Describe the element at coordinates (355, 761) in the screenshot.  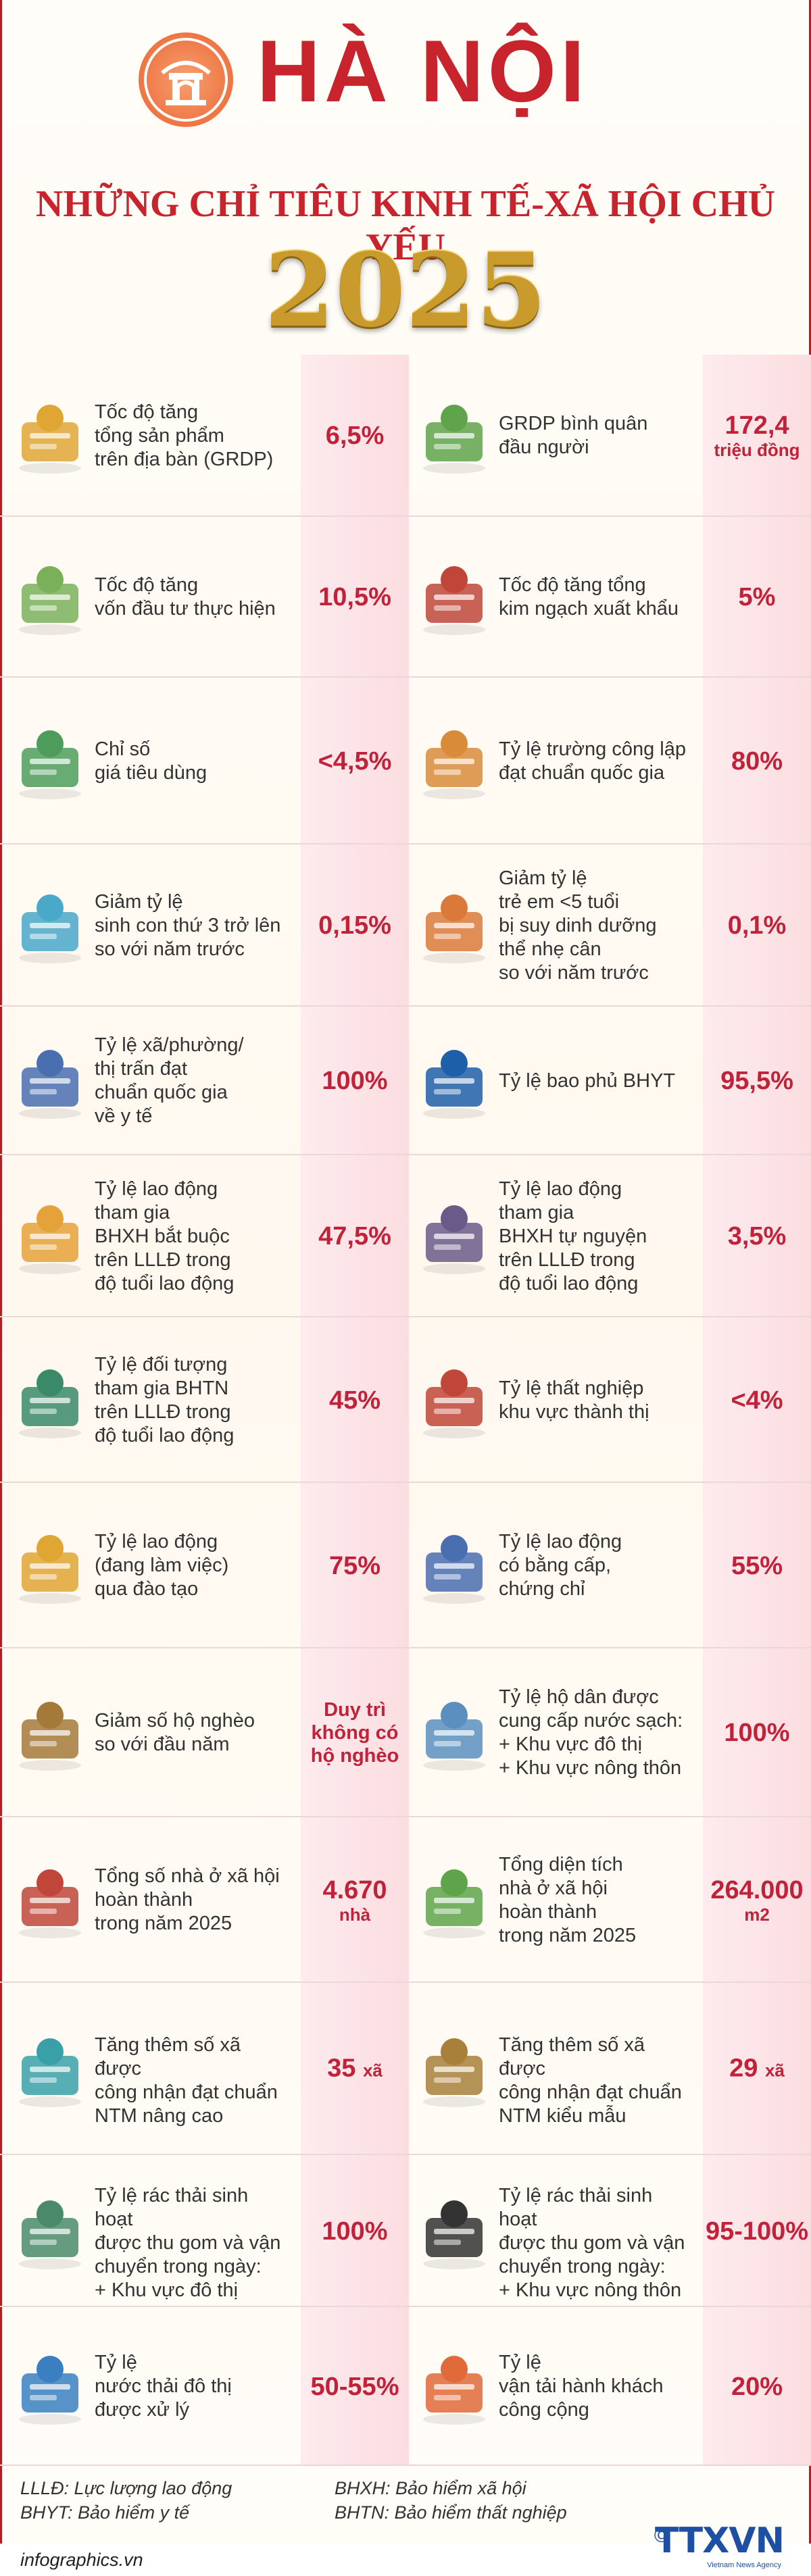
I see `value-box: <4,5%` at that location.